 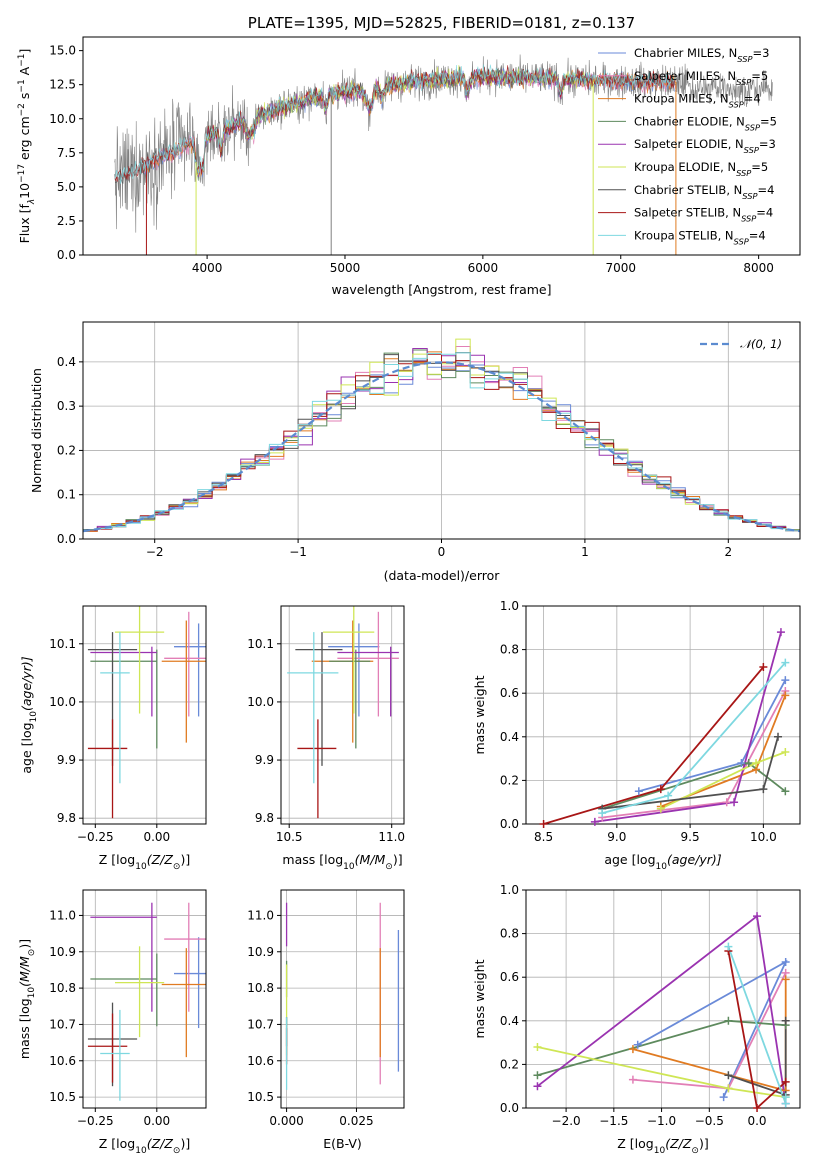 I want to click on label-part: =4, so click(x=765, y=190).